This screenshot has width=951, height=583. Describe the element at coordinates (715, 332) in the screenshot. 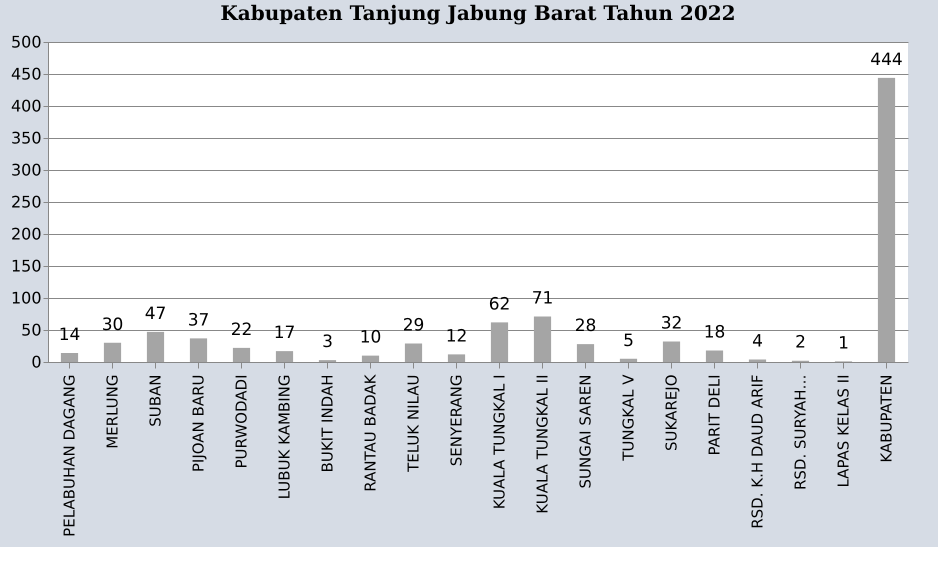

I see `data-label: 18` at that location.